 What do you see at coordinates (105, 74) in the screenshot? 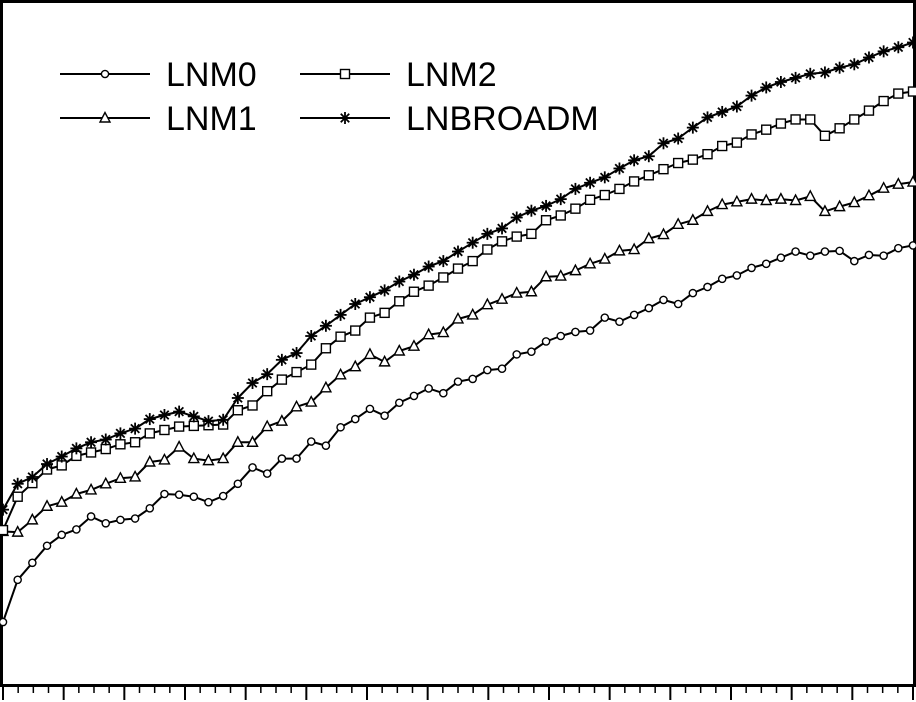
I see `legend-marker-lnm0` at bounding box center [105, 74].